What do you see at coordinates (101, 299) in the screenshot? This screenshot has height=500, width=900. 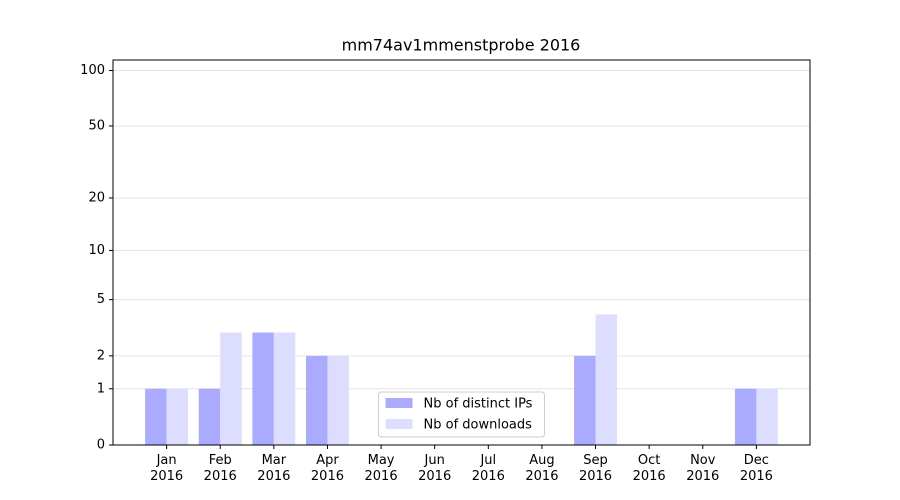 I see `y-tick-label: 5` at bounding box center [101, 299].